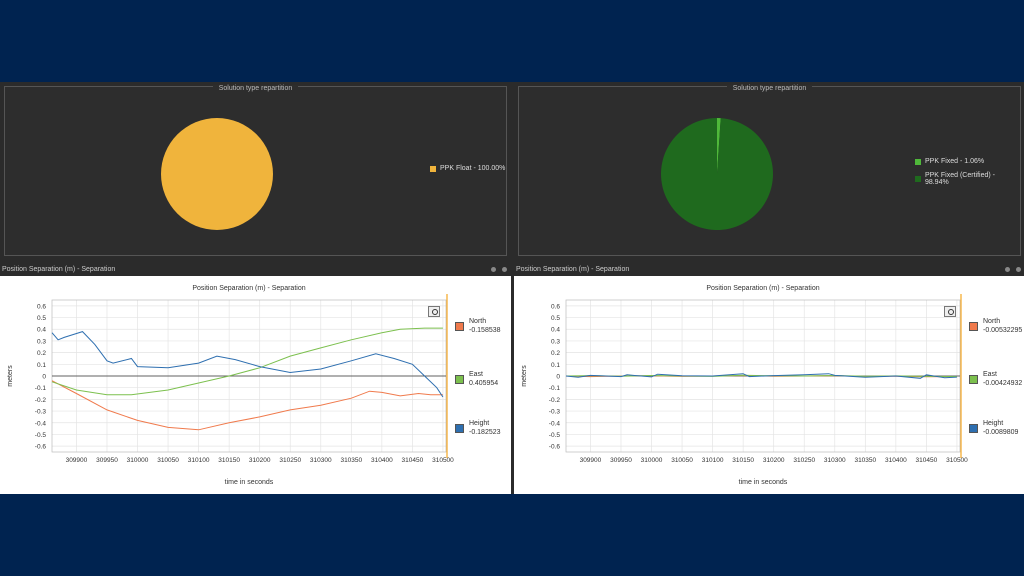 The width and height of the screenshot is (1024, 576). What do you see at coordinates (955, 161) in the screenshot?
I see `pie-legend-label: PPK Fixed - 1.06%` at bounding box center [955, 161].